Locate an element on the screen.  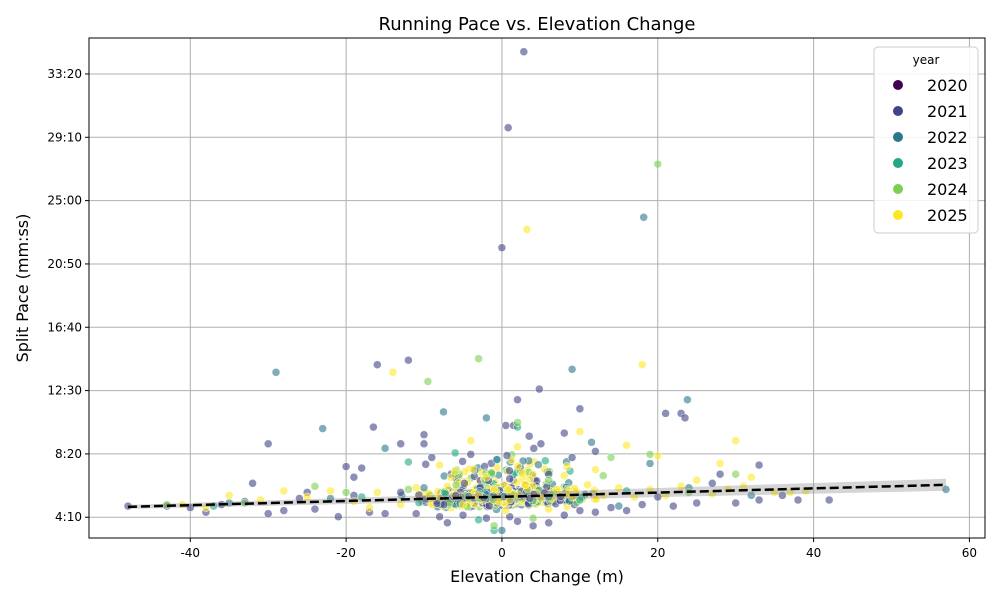
y-tick-label: 8:20 is located at coordinates (68, 454).